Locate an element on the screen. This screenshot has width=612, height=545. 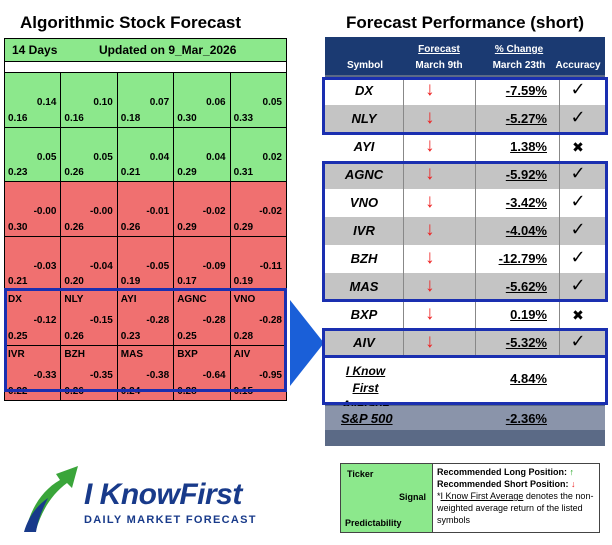
table-row: AYI ↓ 1.38% ✖ is located at coordinates (465, 147).